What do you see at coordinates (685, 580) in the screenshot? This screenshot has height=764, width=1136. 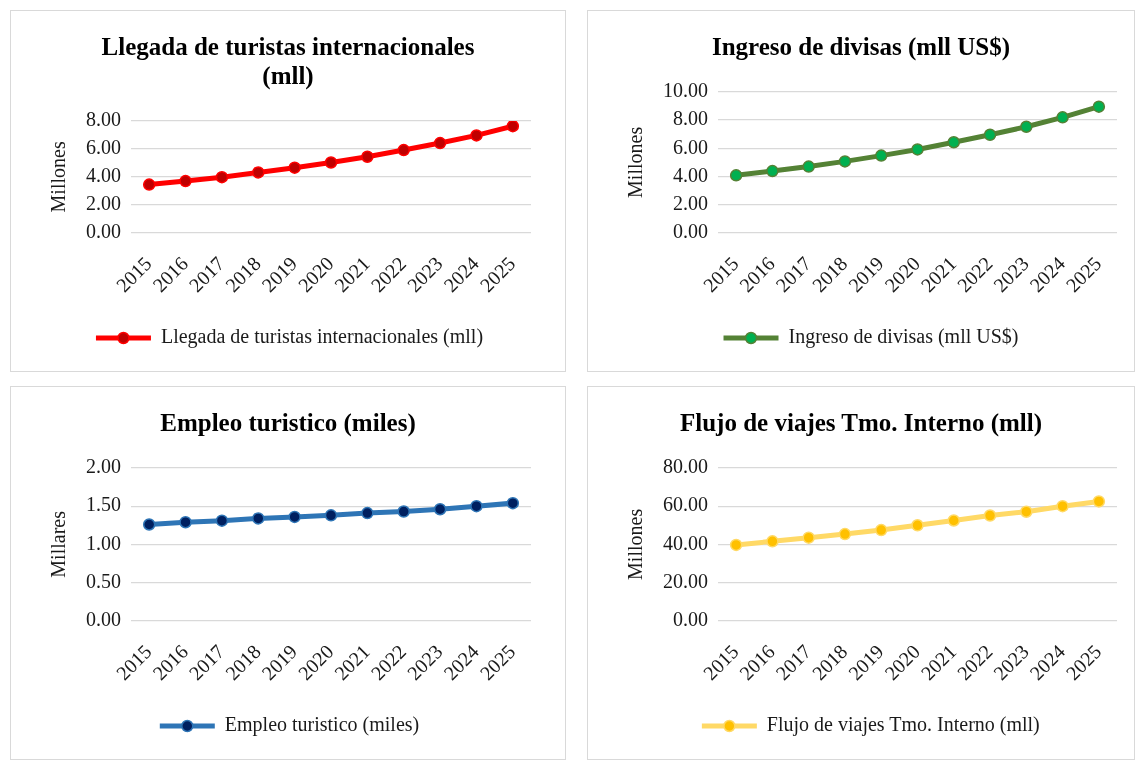 I see `y-tick-label: 20.00` at bounding box center [685, 580].